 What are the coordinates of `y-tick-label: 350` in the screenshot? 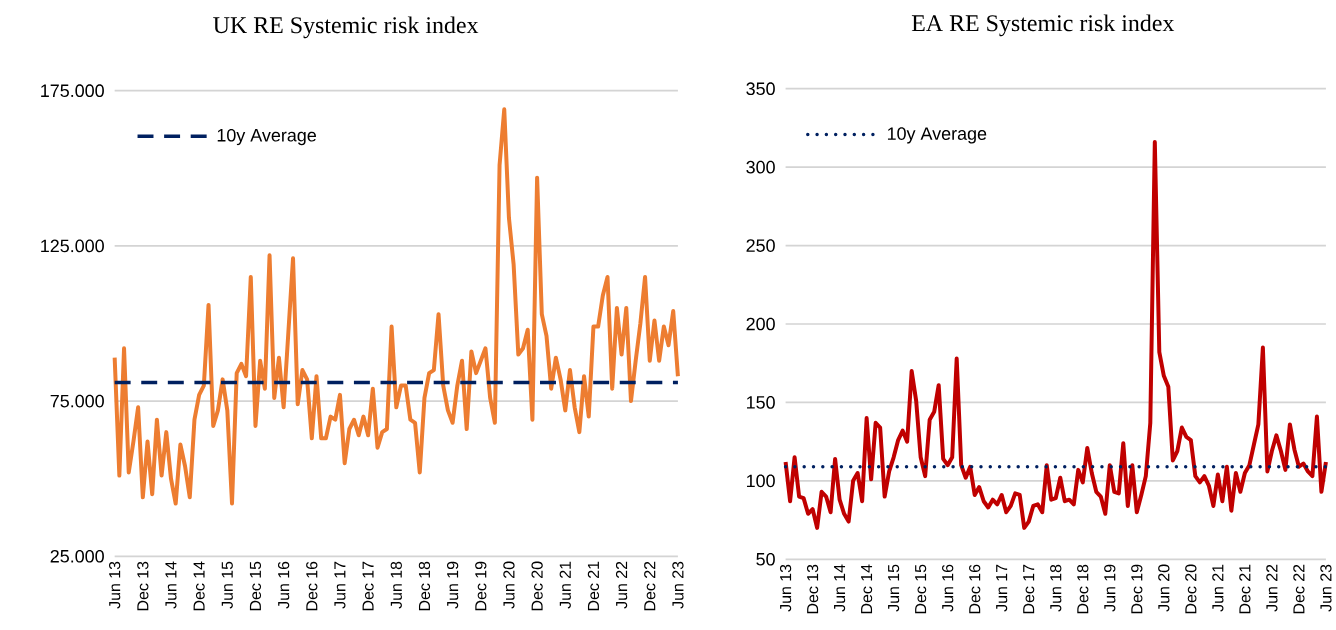 It's located at (760, 89).